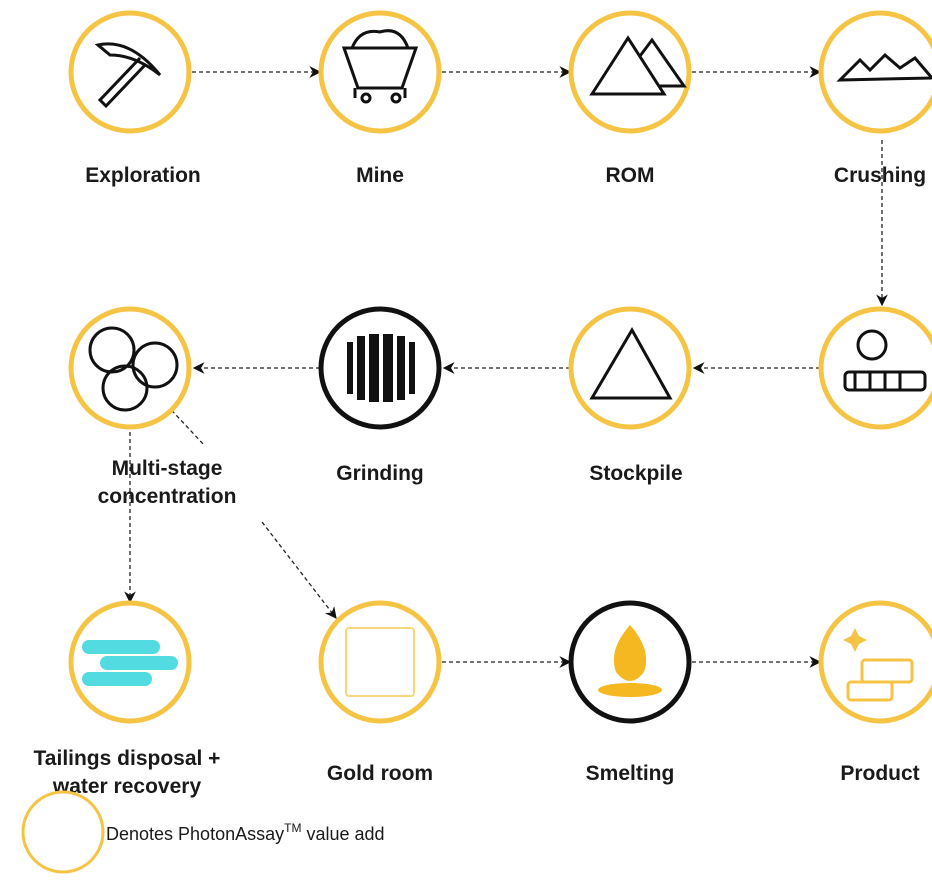  I want to click on node-label: water recovery, so click(127, 786).